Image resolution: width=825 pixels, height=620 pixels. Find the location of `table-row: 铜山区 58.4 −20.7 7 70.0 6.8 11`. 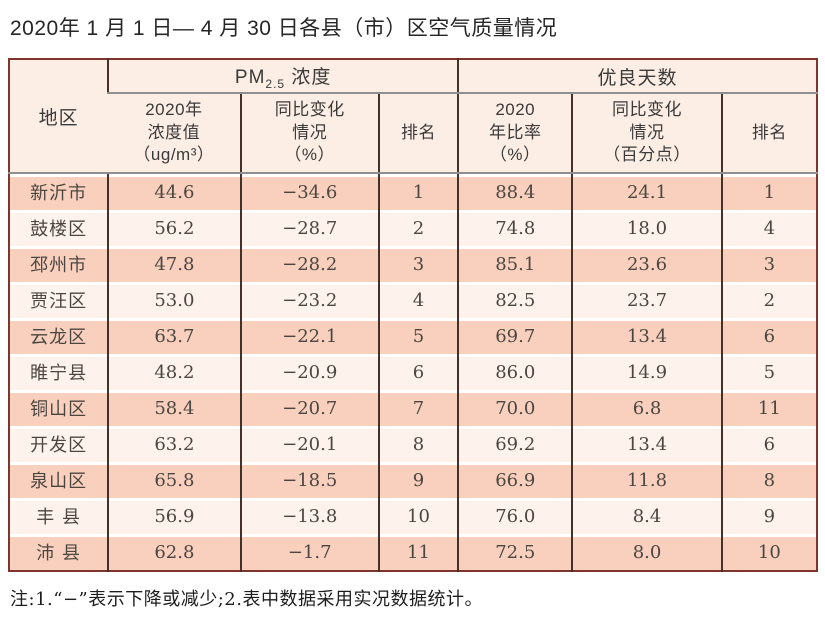

table-row: 铜山区 58.4 −20.7 7 70.0 6.8 11 is located at coordinates (413, 408).